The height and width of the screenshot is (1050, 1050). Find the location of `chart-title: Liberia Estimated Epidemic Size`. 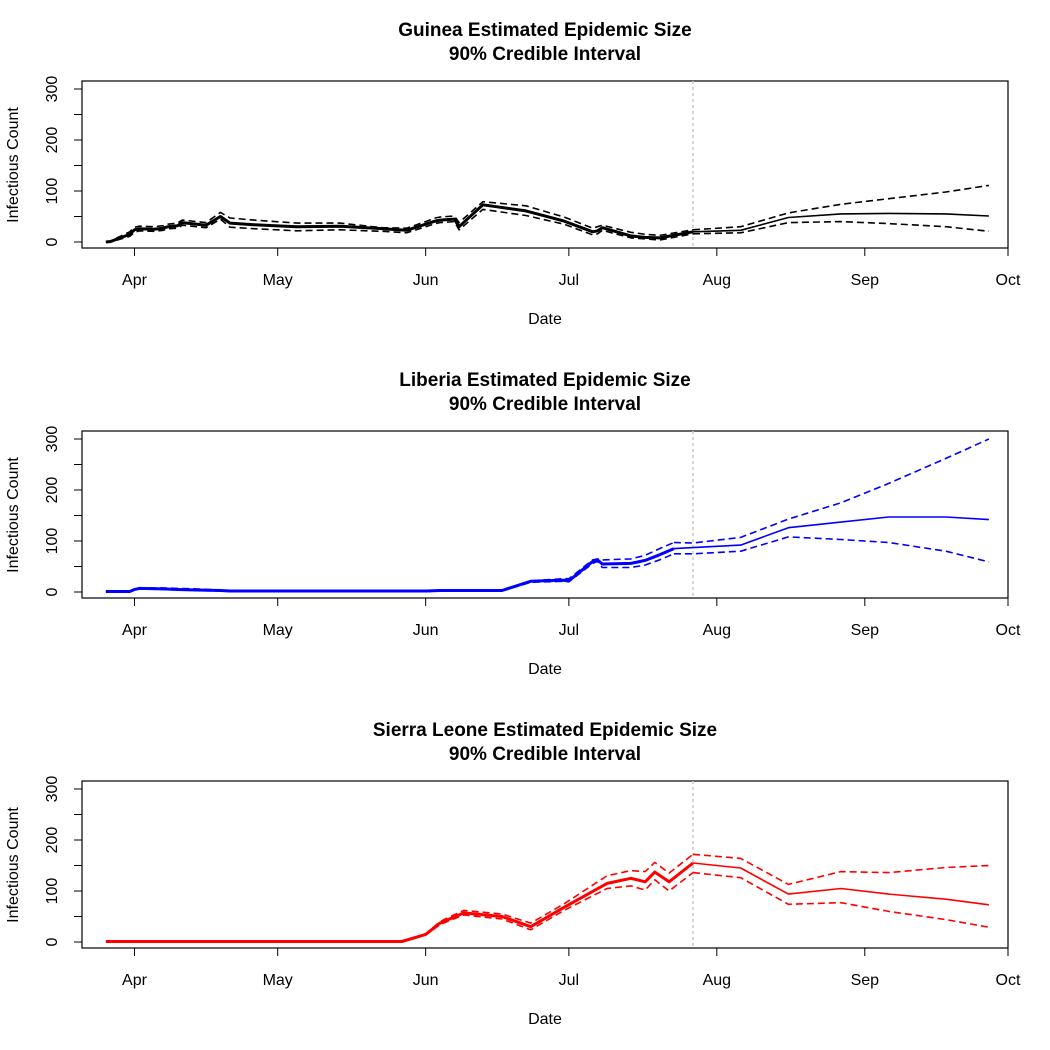

chart-title: Liberia Estimated Epidemic Size is located at coordinates (544, 380).